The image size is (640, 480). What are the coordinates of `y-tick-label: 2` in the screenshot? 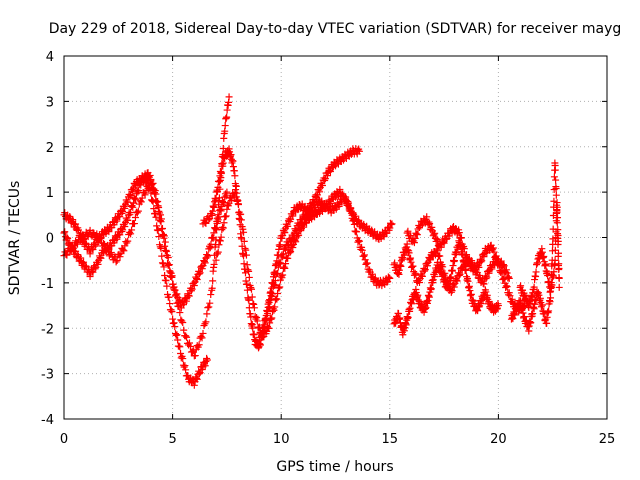 It's located at (50, 148).